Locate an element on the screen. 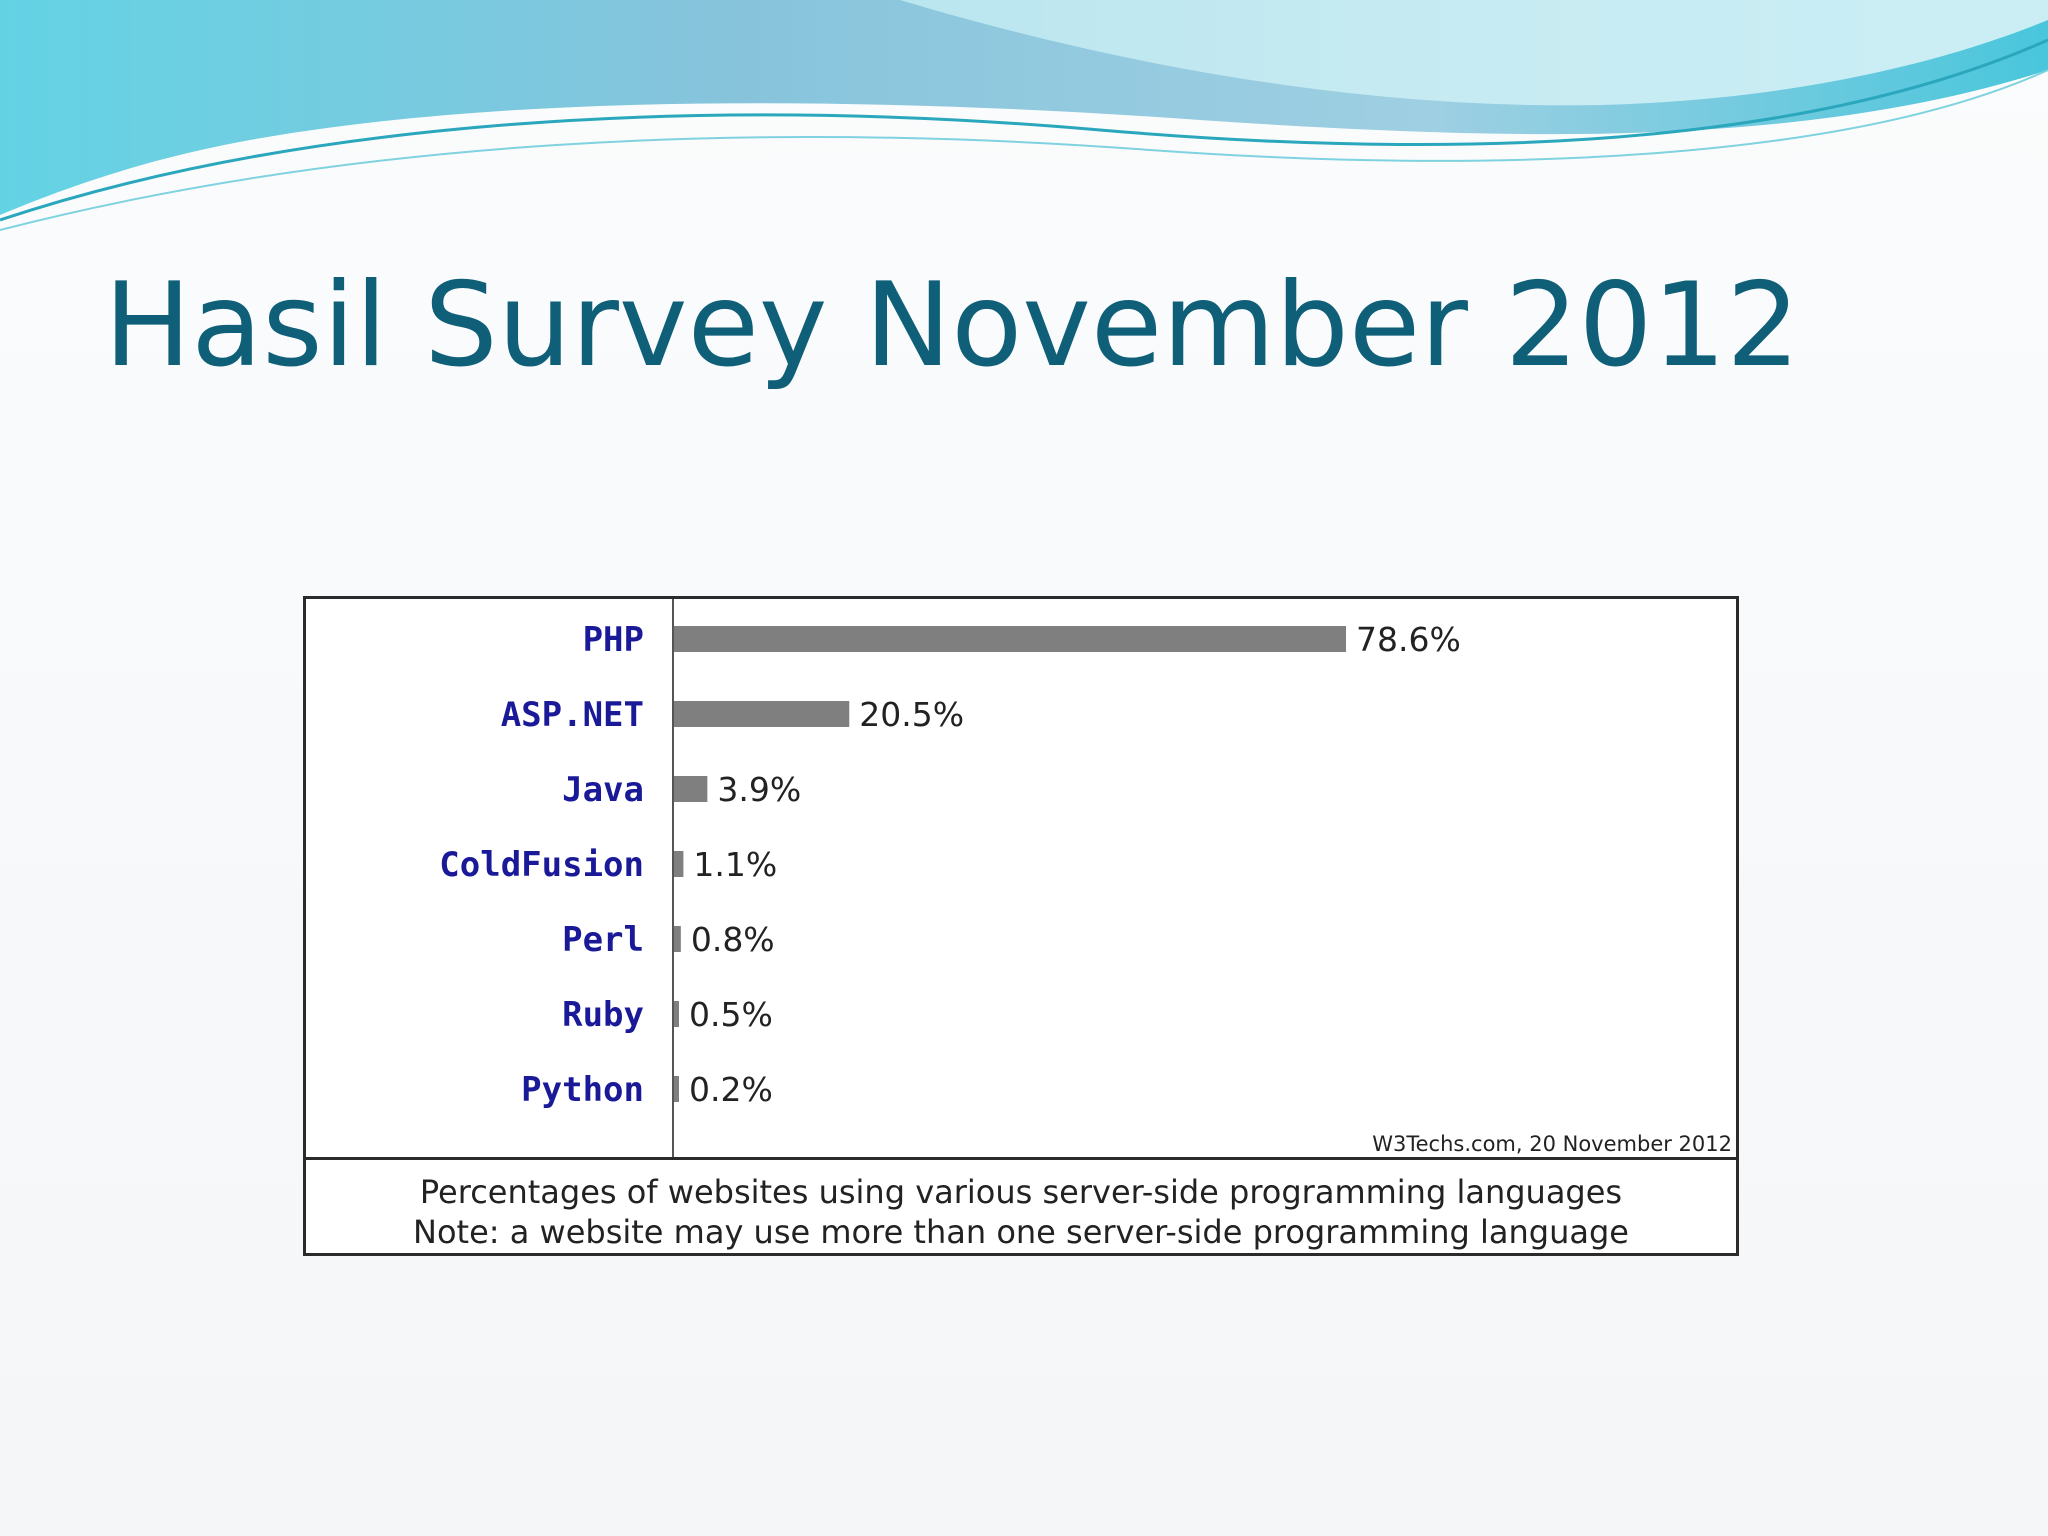 The width and height of the screenshot is (2048, 1536). bar-perl is located at coordinates (677, 939).